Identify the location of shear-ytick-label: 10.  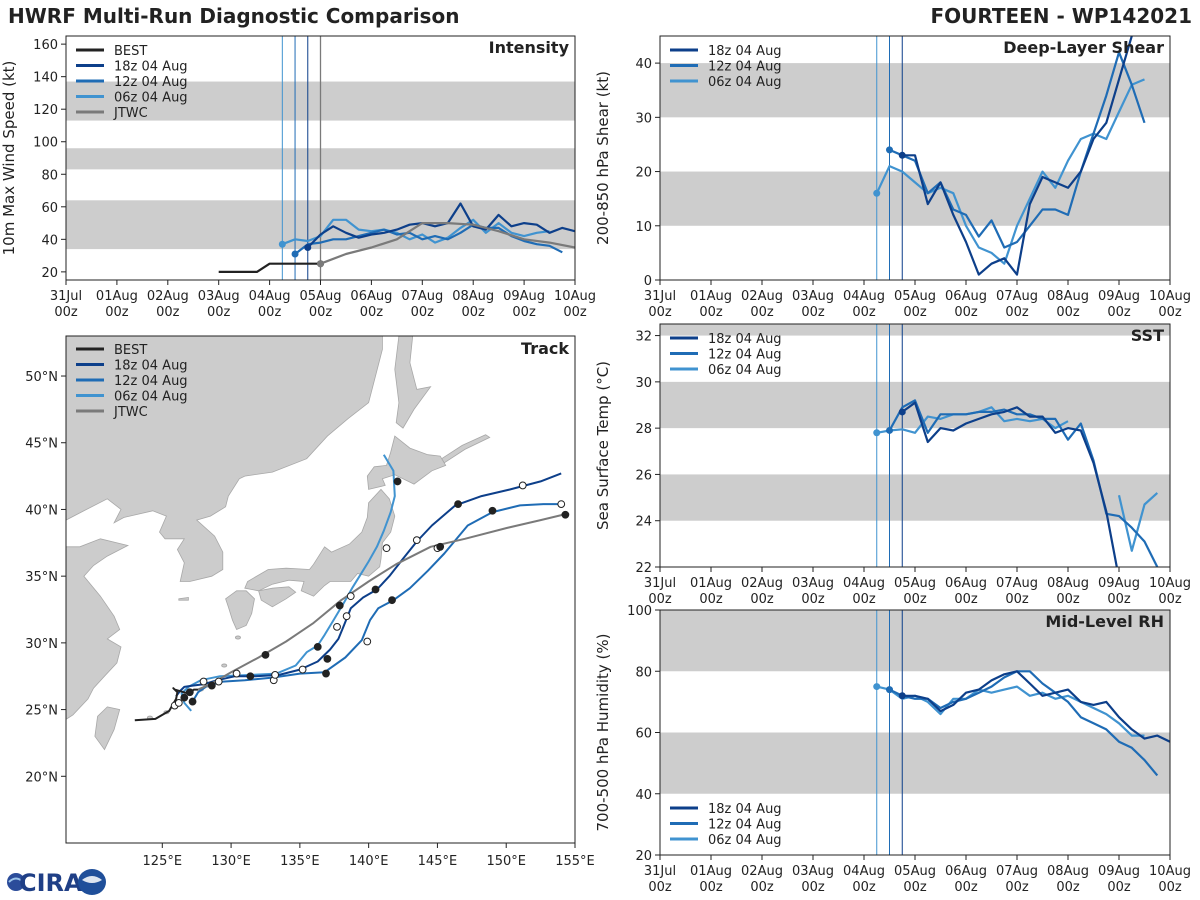
(643, 227).